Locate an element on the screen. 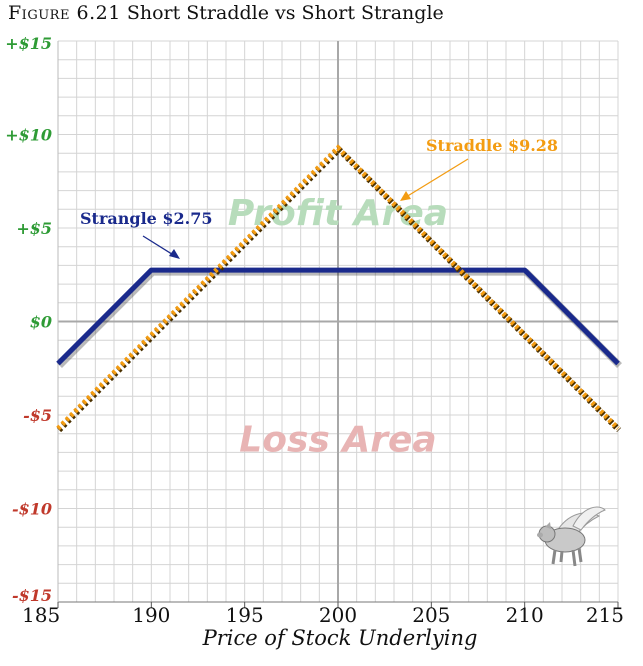 The height and width of the screenshot is (666, 643). x-tick-label: 185 is located at coordinates (41, 615).